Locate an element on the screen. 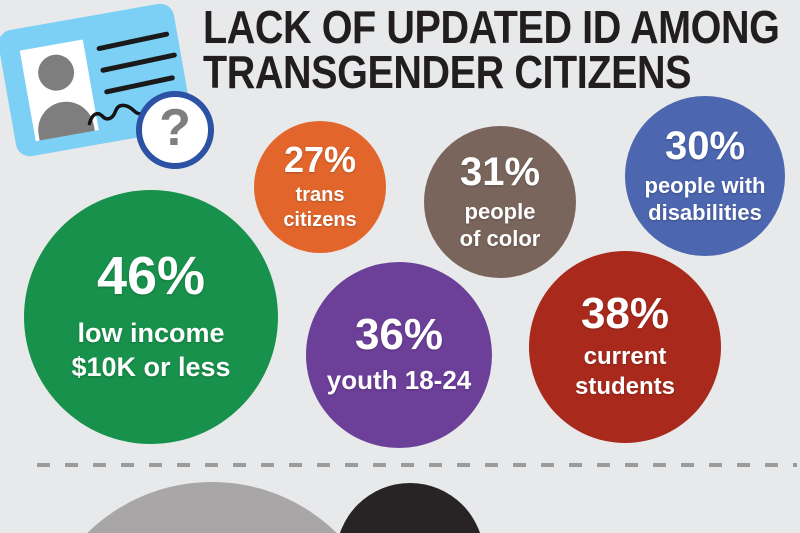  question-badge: ? is located at coordinates (175, 130).